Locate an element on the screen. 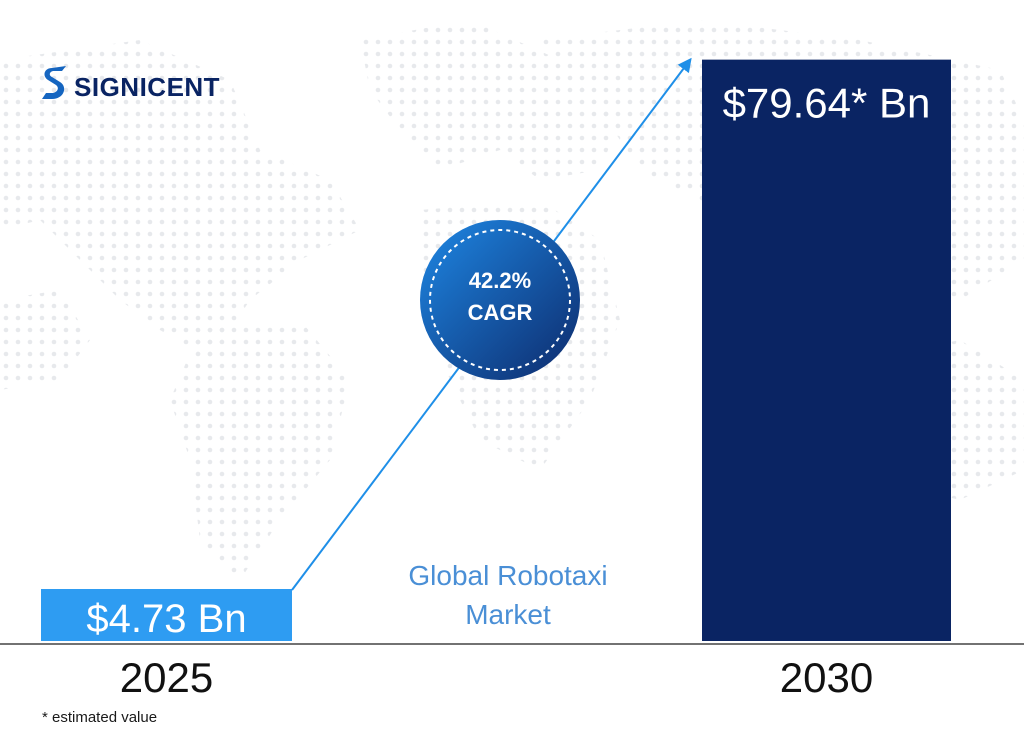 The width and height of the screenshot is (1024, 747). chart-title: Global Robotaxi Market is located at coordinates (507, 595).